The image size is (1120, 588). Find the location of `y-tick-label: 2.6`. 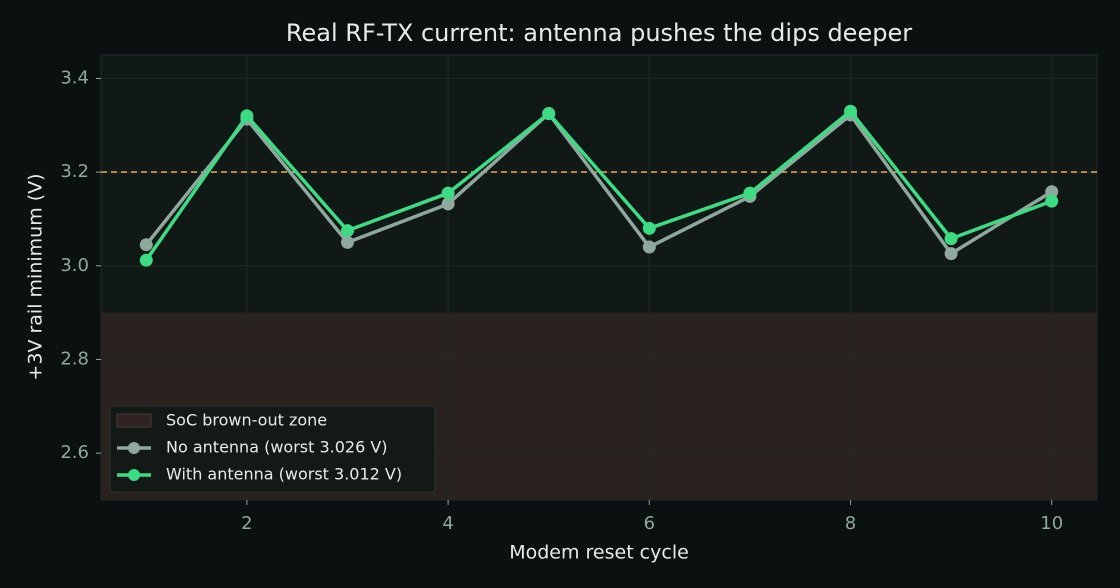

y-tick-label: 2.6 is located at coordinates (74, 452).